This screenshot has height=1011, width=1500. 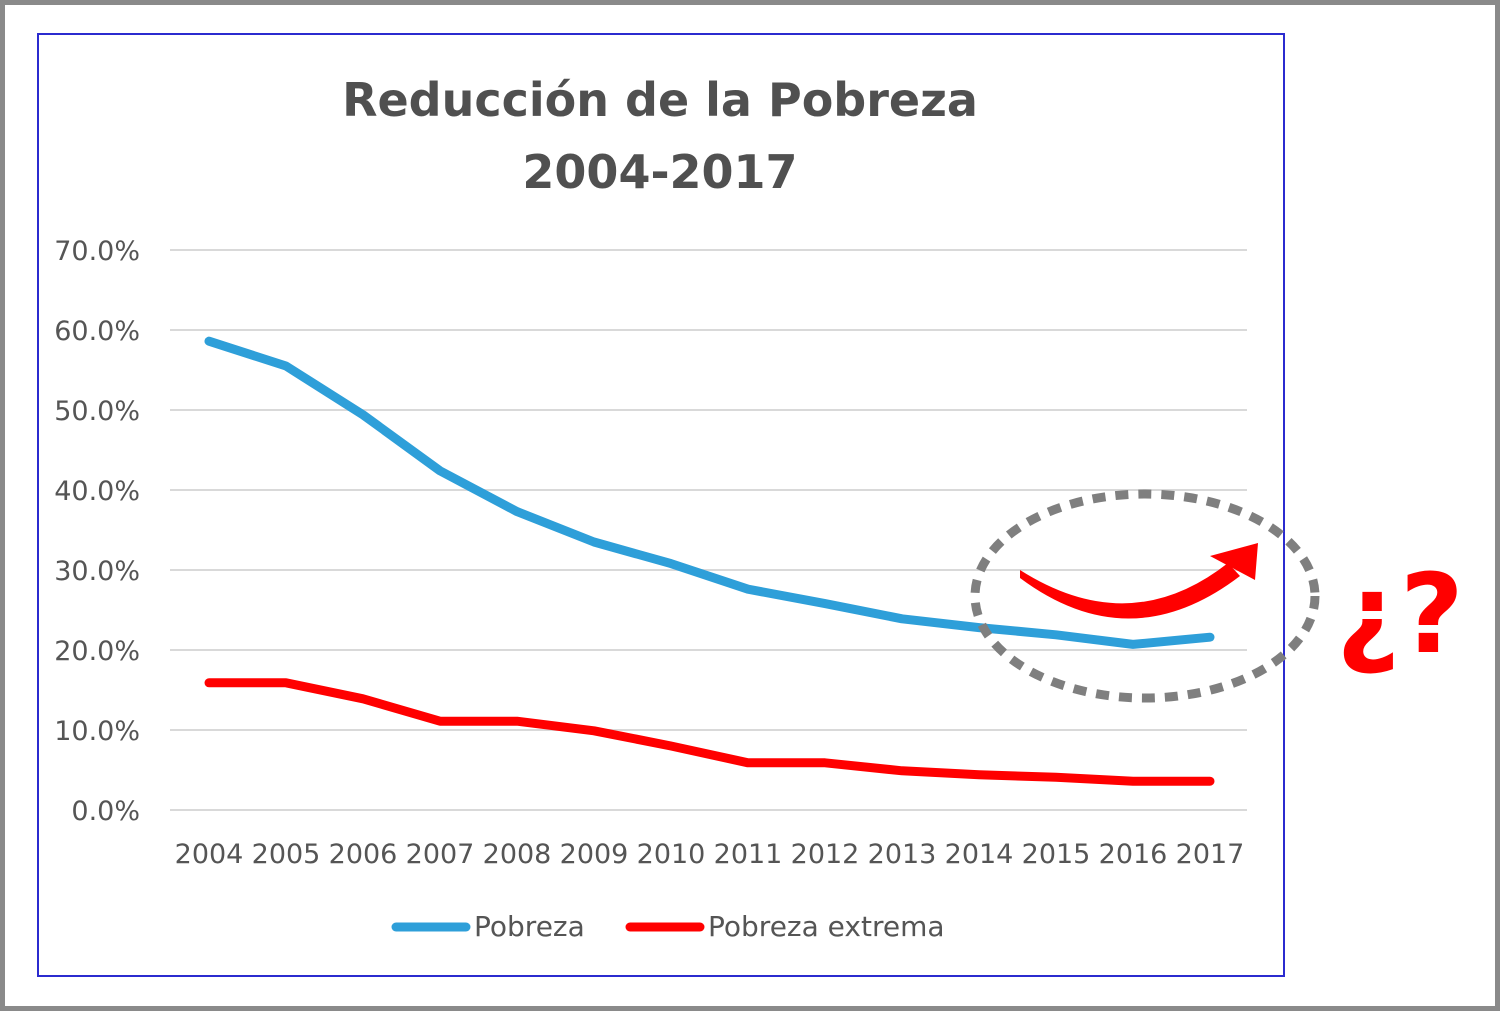 What do you see at coordinates (825, 854) in the screenshot?
I see `x-tick-label: 2012` at bounding box center [825, 854].